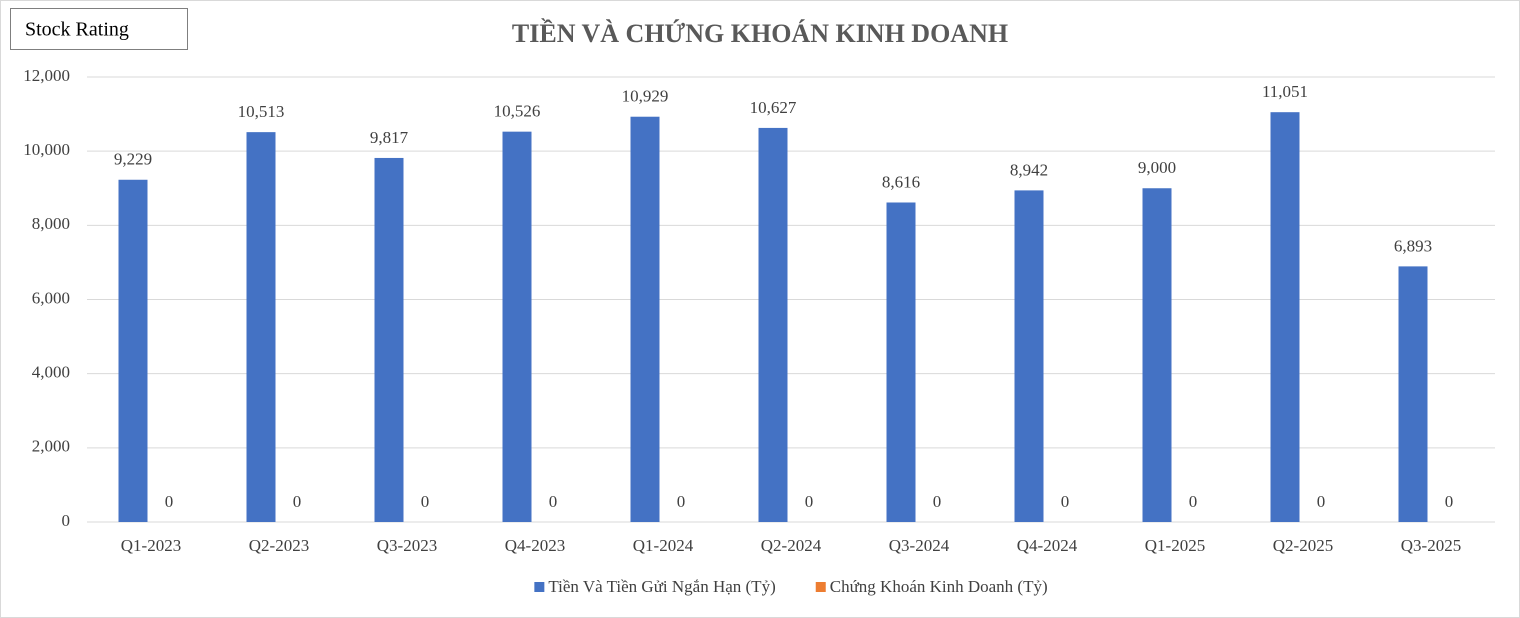  Describe the element at coordinates (51, 372) in the screenshot. I see `y-tick-label: 4,000` at that location.